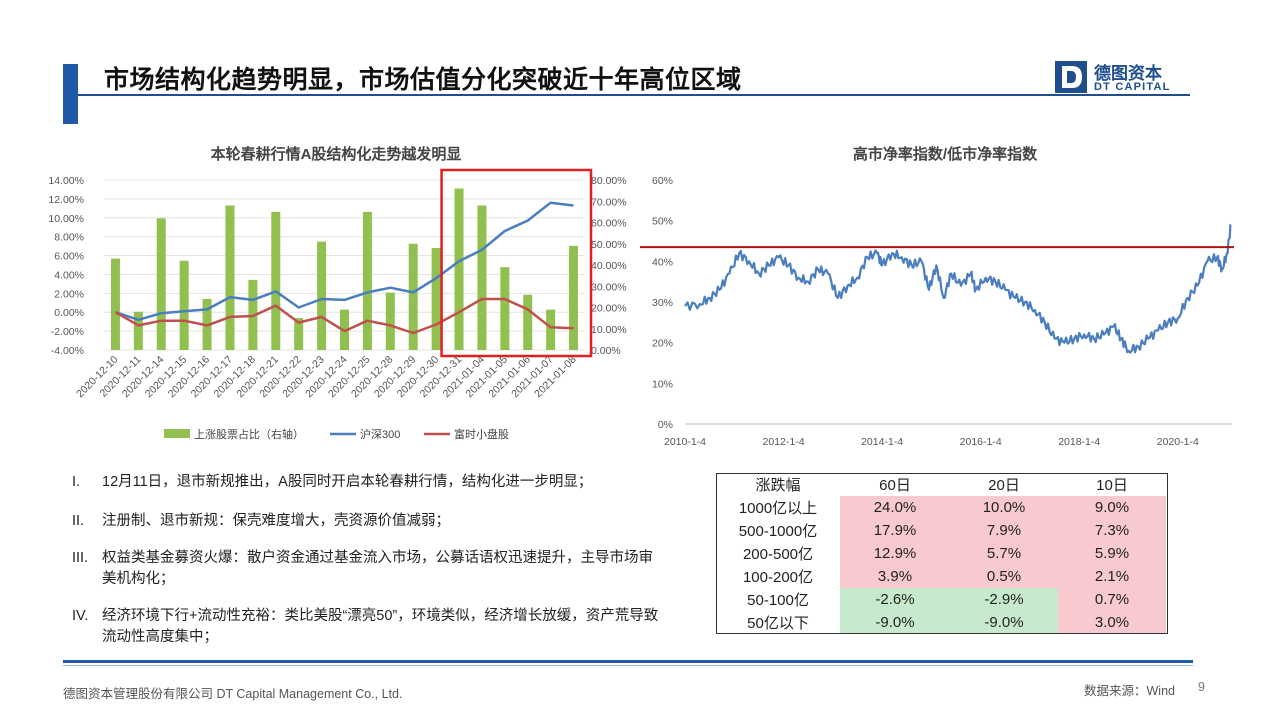  I want to click on line-hs300, so click(344, 261).